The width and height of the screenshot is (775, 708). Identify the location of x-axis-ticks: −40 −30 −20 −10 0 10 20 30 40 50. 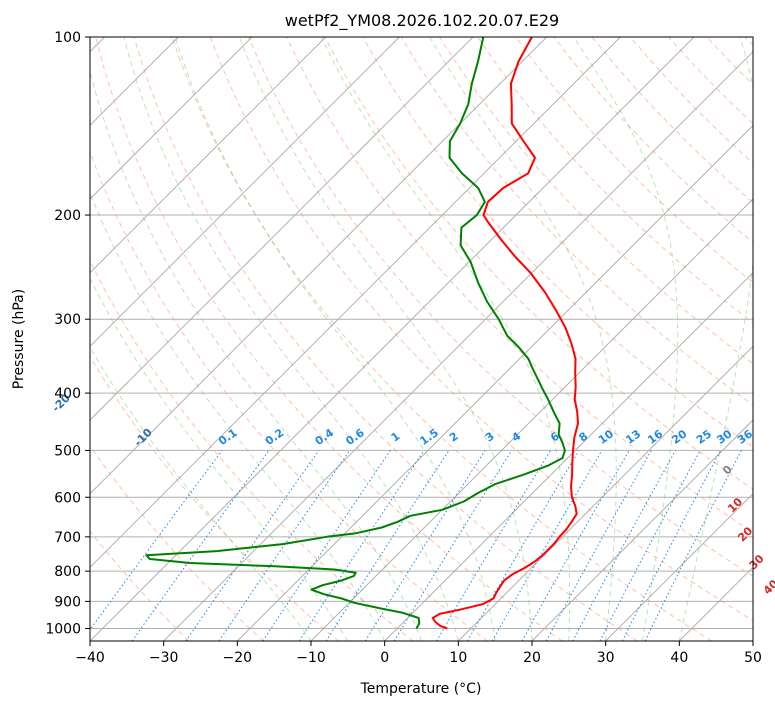
(418, 653).